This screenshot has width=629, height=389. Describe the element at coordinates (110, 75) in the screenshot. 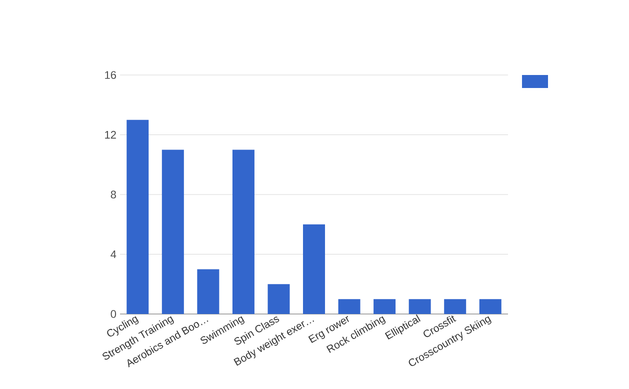

I see `y-tick-label: 16` at that location.